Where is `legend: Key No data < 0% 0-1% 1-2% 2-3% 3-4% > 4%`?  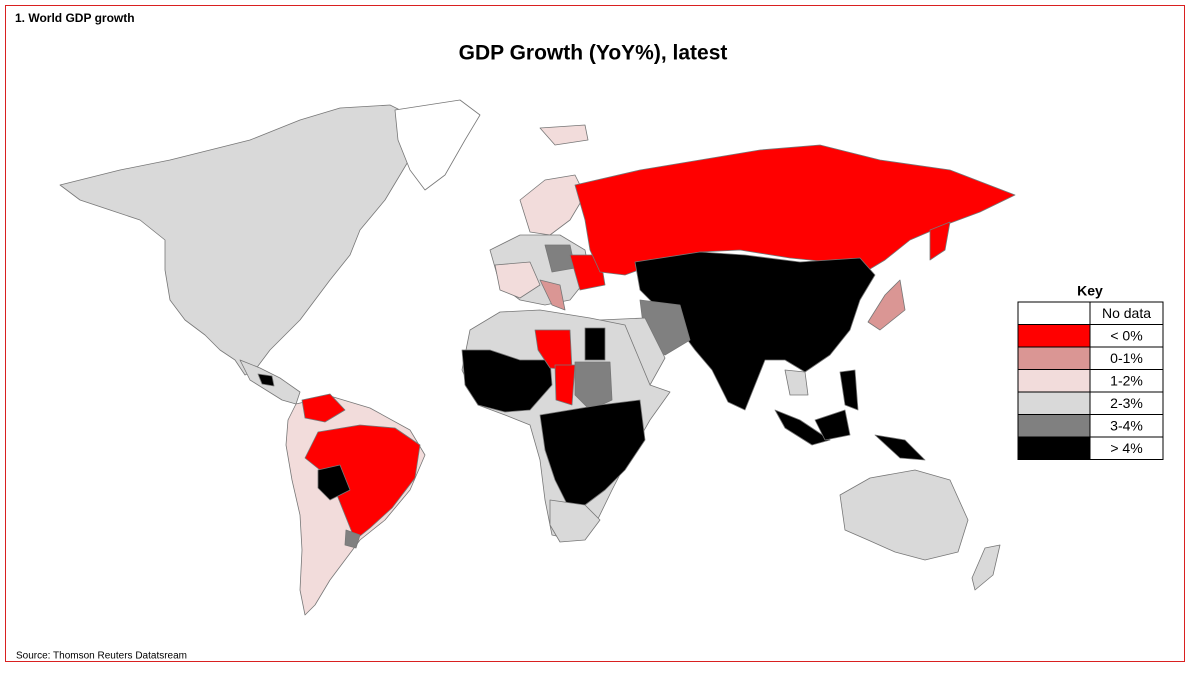
legend: Key No data < 0% 0-1% 1-2% 2-3% 3-4% > 4% is located at coordinates (1090, 371).